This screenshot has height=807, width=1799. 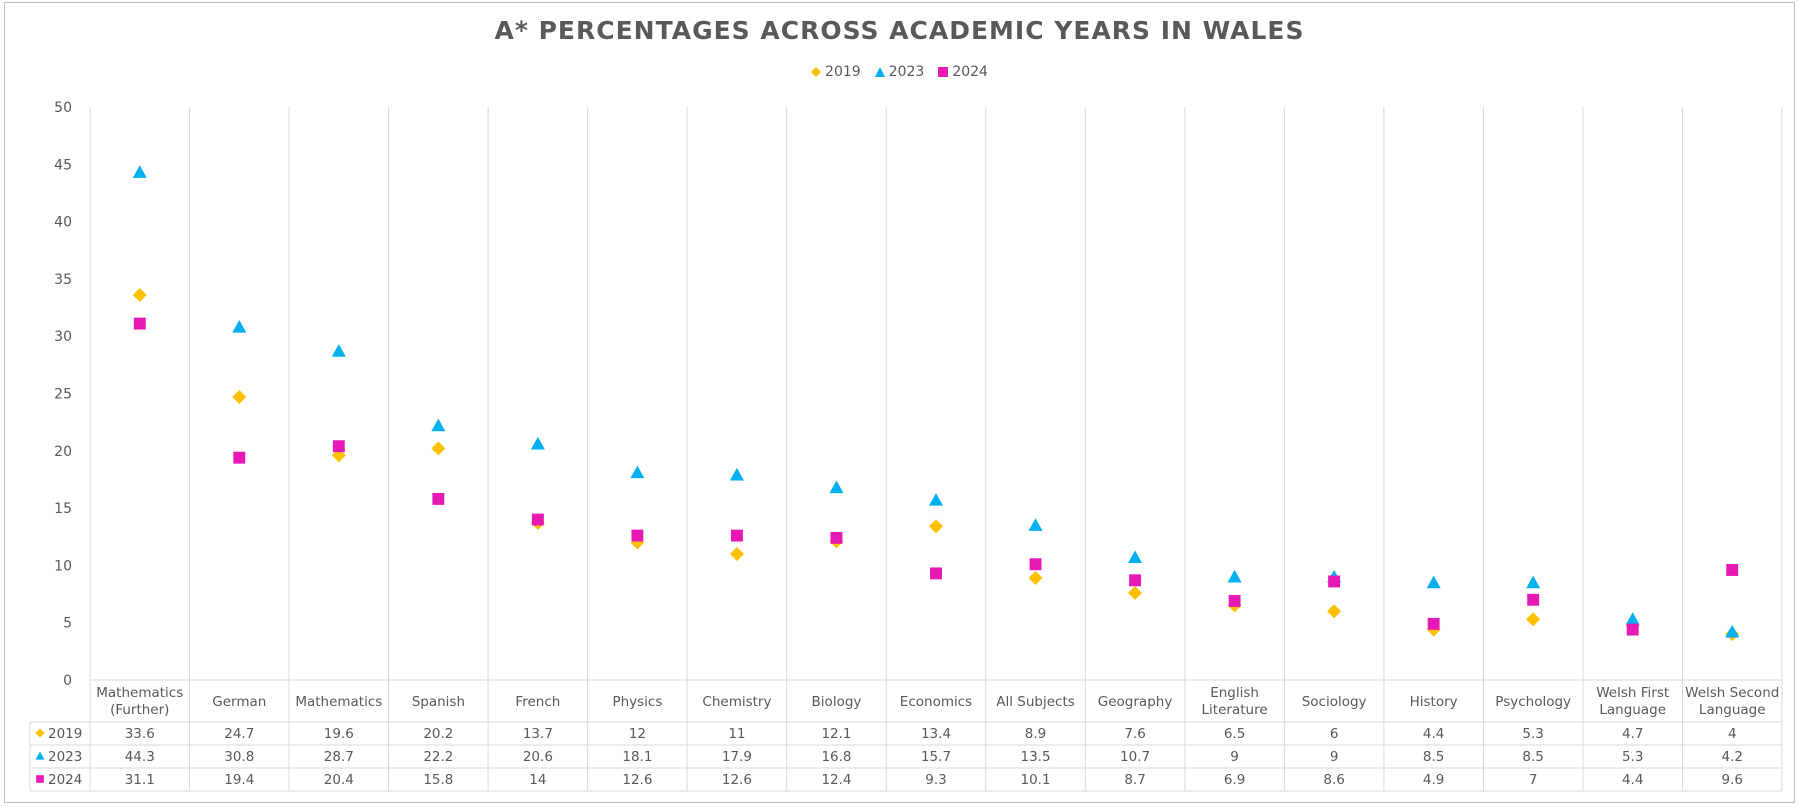 What do you see at coordinates (970, 72) in the screenshot?
I see `legend-label-2024: 2024` at bounding box center [970, 72].